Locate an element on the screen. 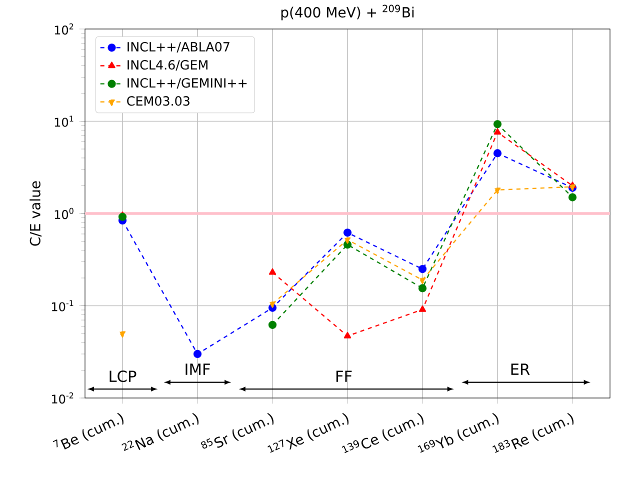 This screenshot has width=627, height=479. annotation: ER is located at coordinates (520, 369).